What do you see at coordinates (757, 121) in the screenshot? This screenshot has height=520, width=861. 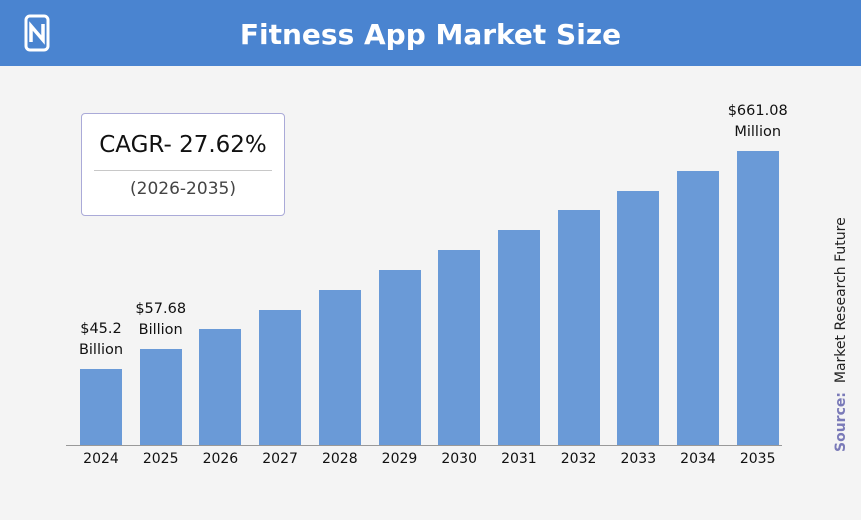 I see `value-label: $661.08 Million` at bounding box center [757, 121].